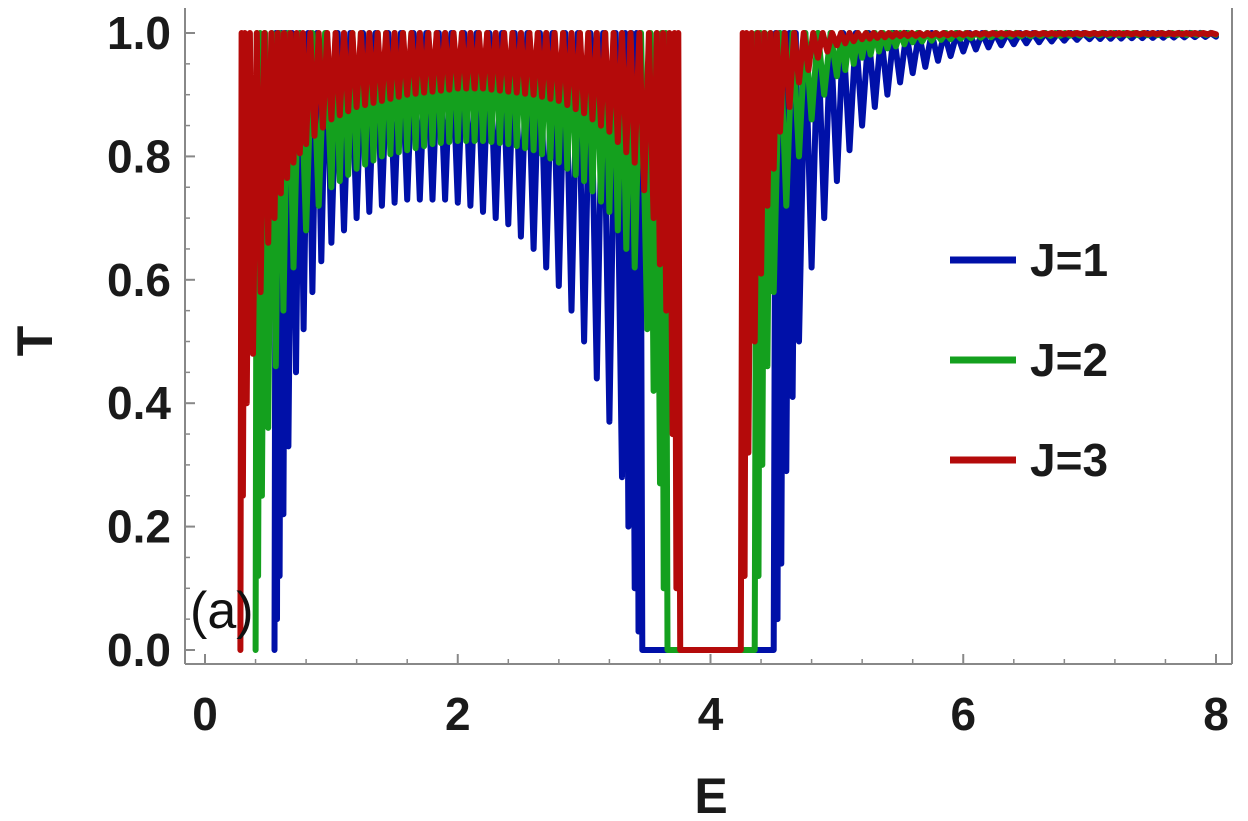  Describe the element at coordinates (139, 403) in the screenshot. I see `y-tick-label: 0.4` at that location.